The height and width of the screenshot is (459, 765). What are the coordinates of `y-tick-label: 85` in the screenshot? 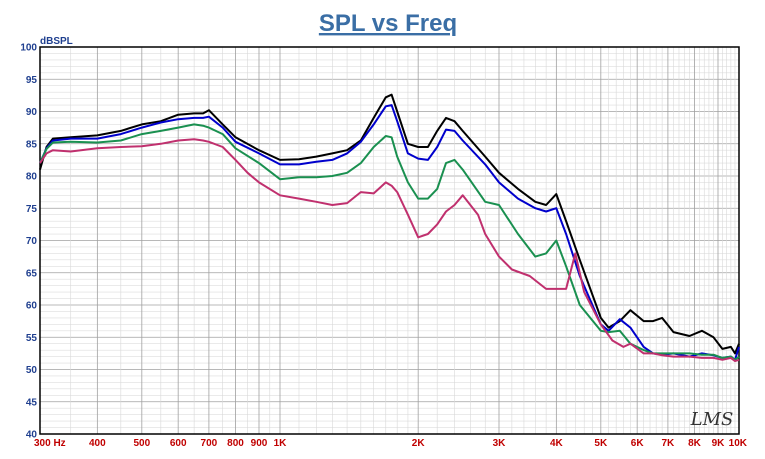 It's located at (32, 144).